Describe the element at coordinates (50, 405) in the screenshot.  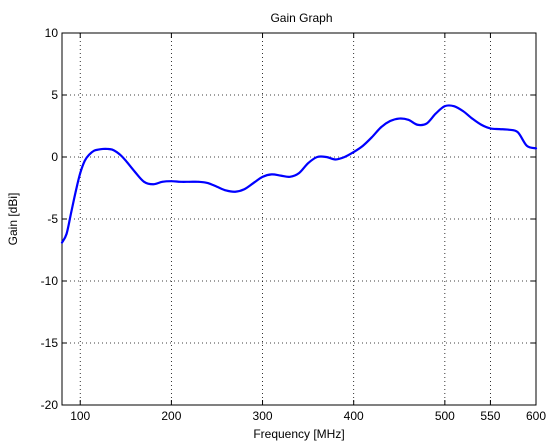
I see `y-tick-label: -20` at that location.